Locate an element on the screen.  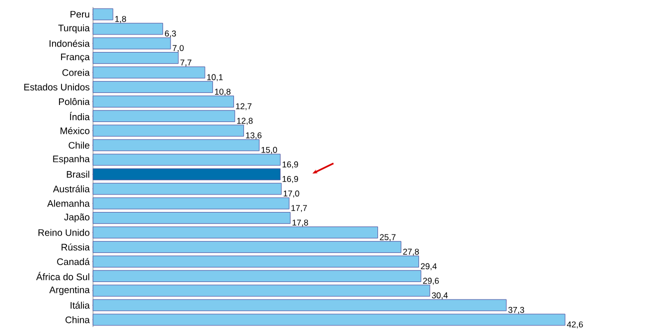
y-tick-label: Índia is located at coordinates (80, 116).